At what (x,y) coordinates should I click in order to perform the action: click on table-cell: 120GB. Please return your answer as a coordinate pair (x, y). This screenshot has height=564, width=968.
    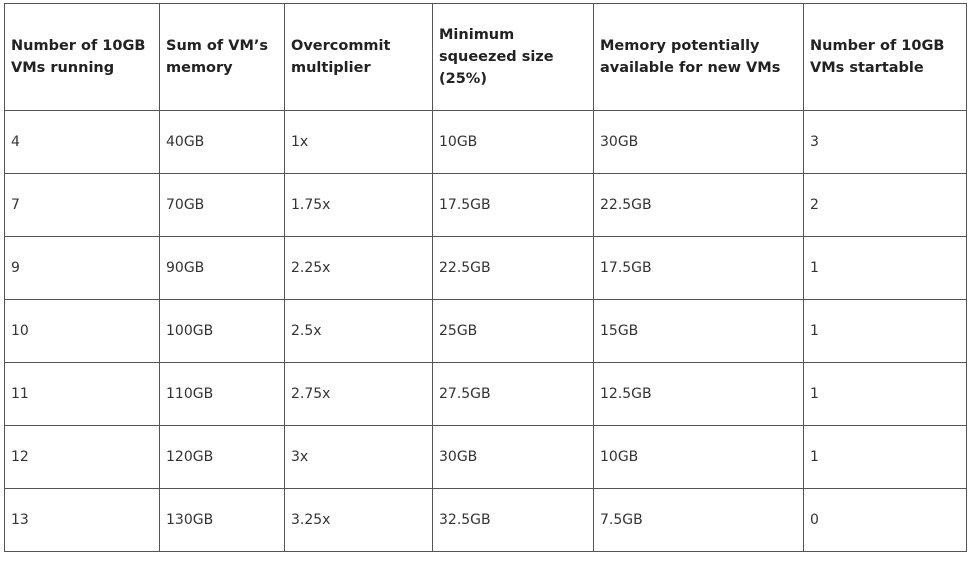
    Looking at the image, I should click on (222, 457).